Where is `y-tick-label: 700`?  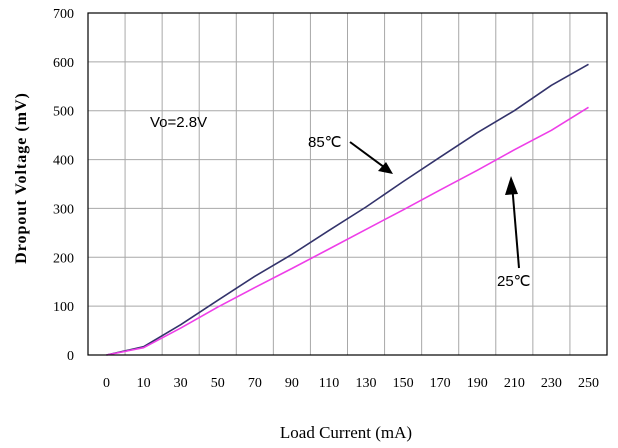 y-tick-label: 700 is located at coordinates (63, 14).